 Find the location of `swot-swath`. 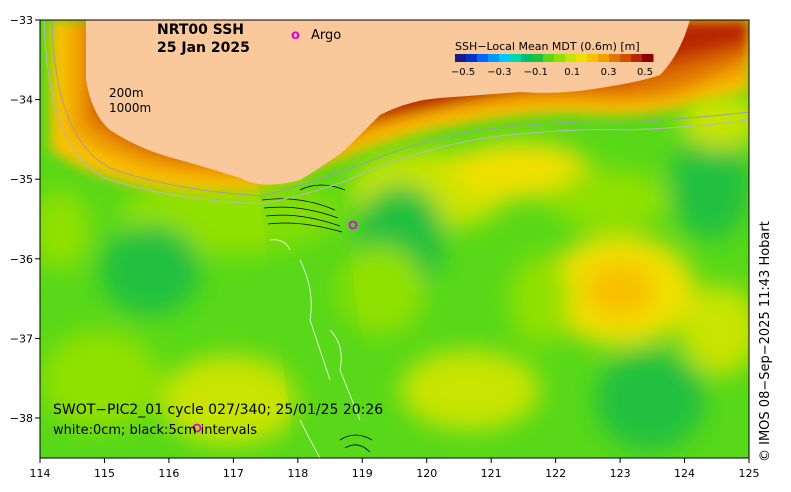

swot-swath is located at coordinates (318, 321).